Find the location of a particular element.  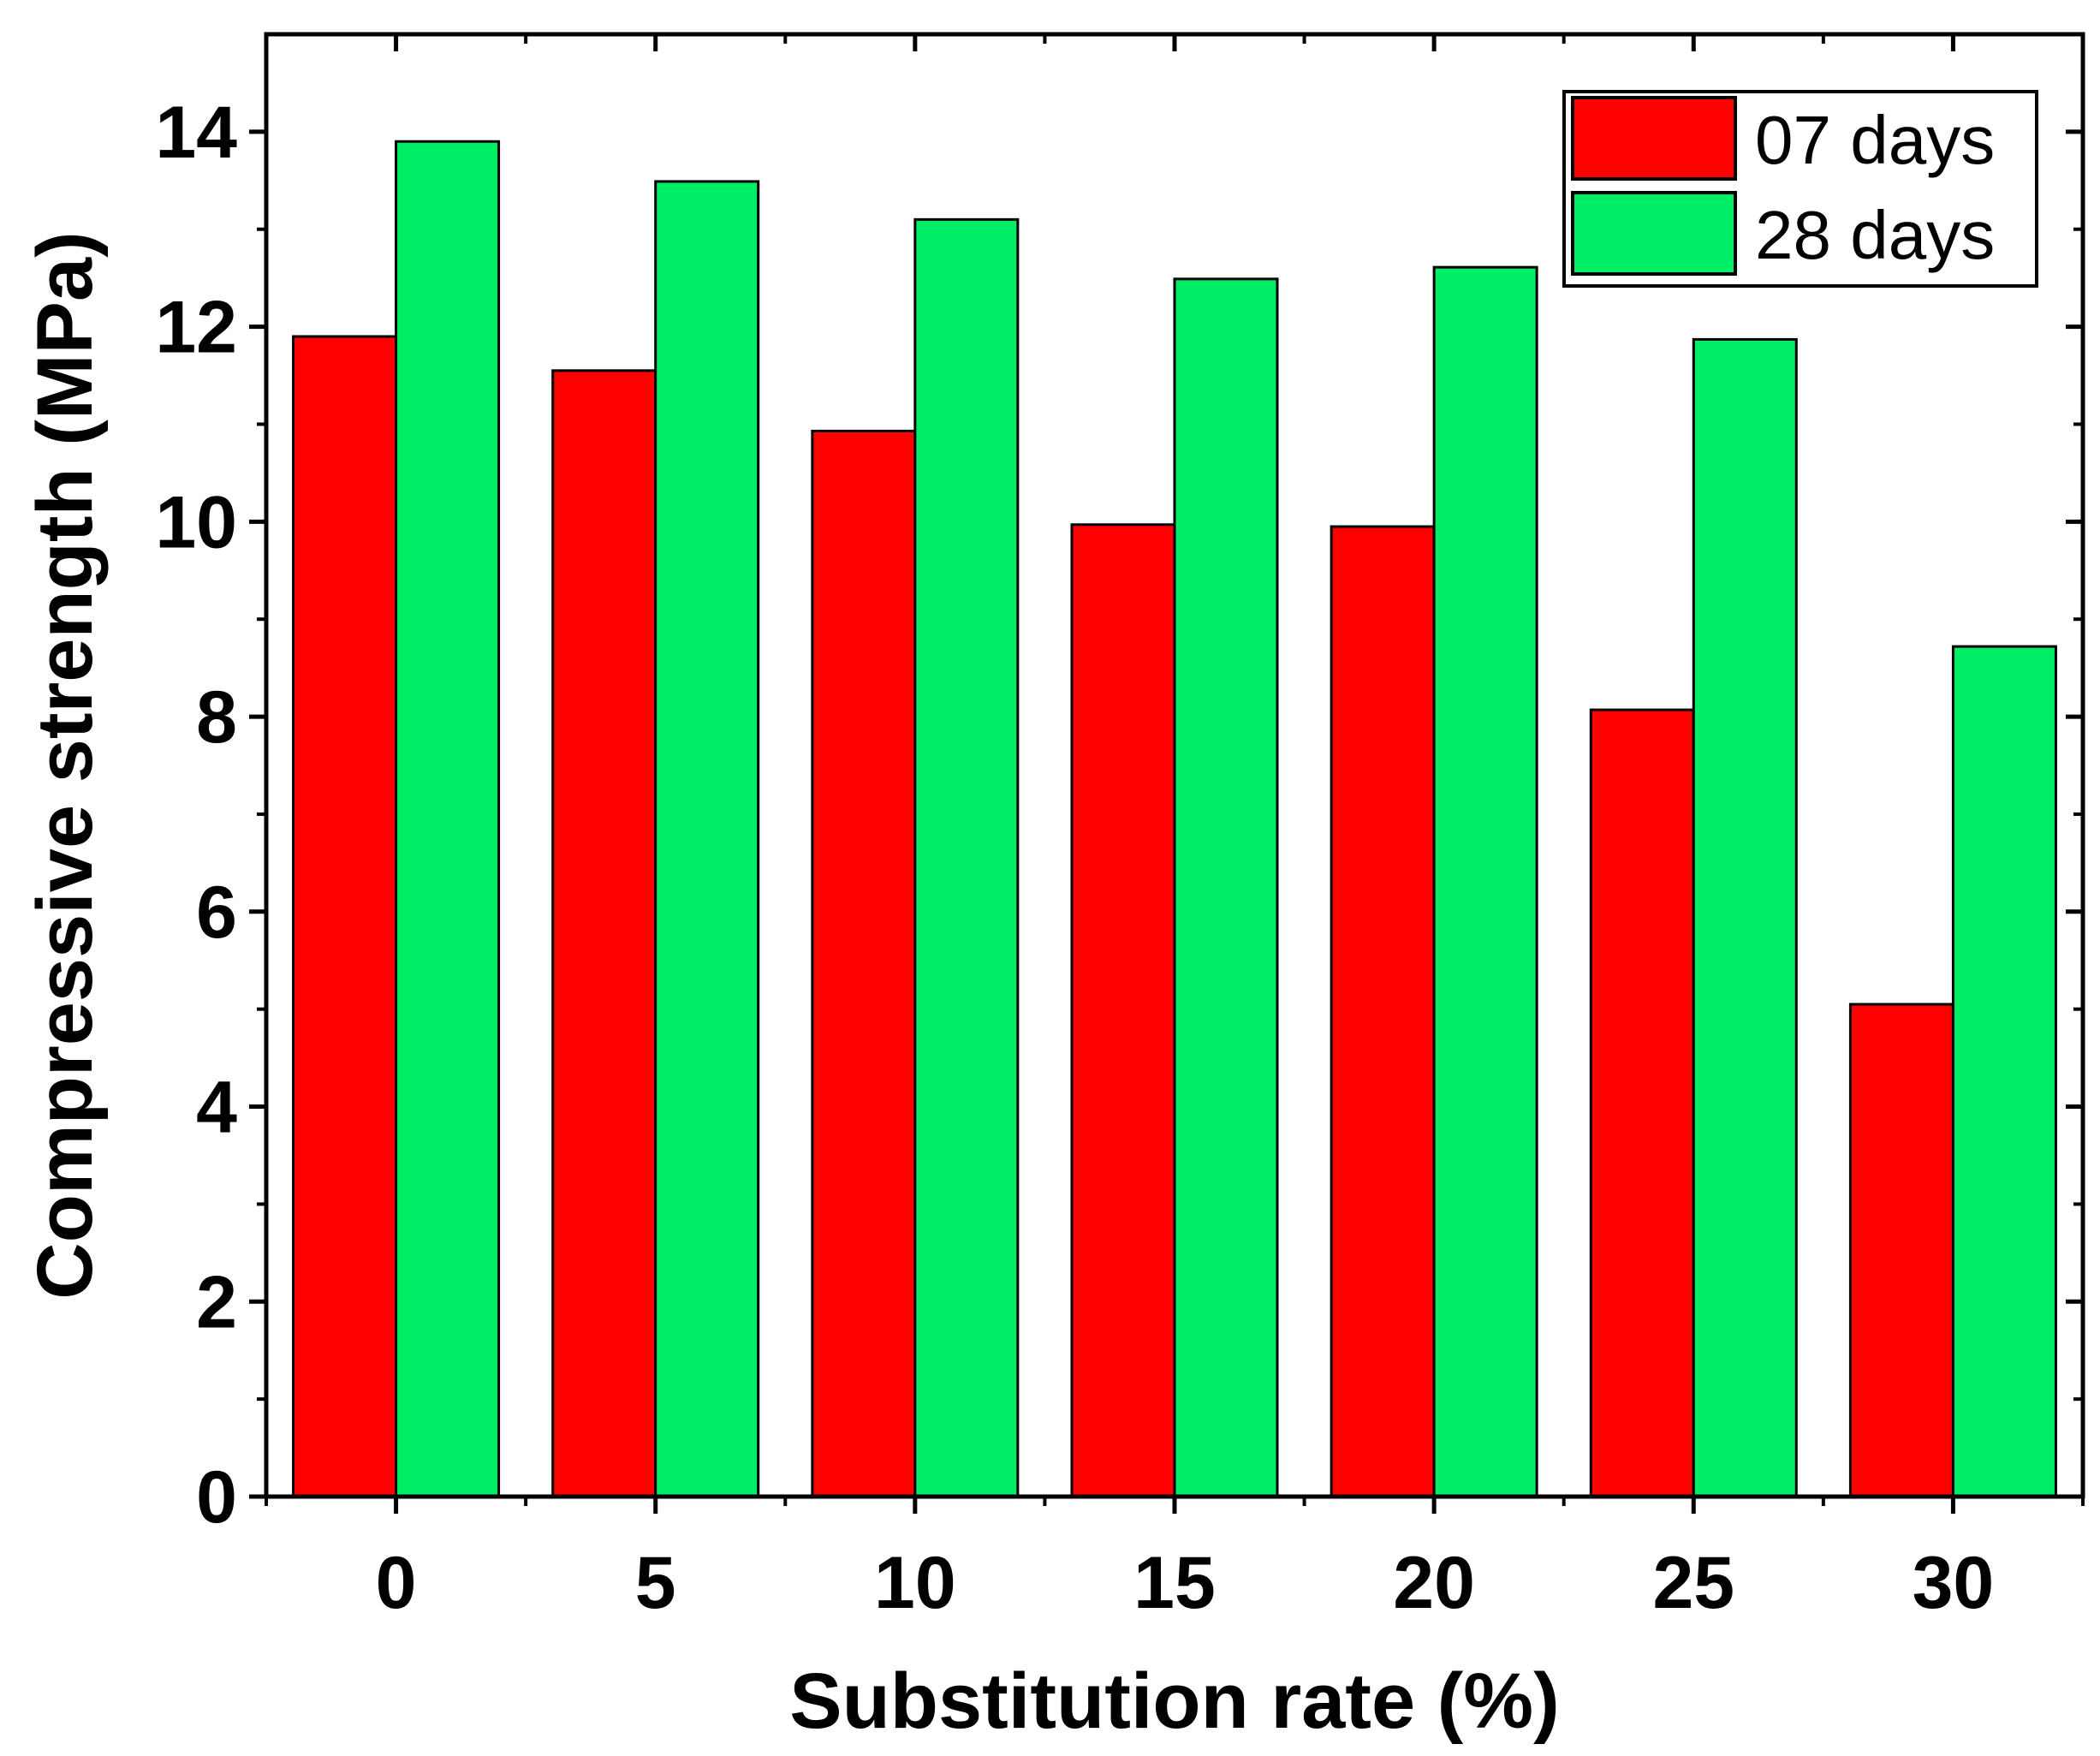

x-tick-label: 5 is located at coordinates (655, 1583).